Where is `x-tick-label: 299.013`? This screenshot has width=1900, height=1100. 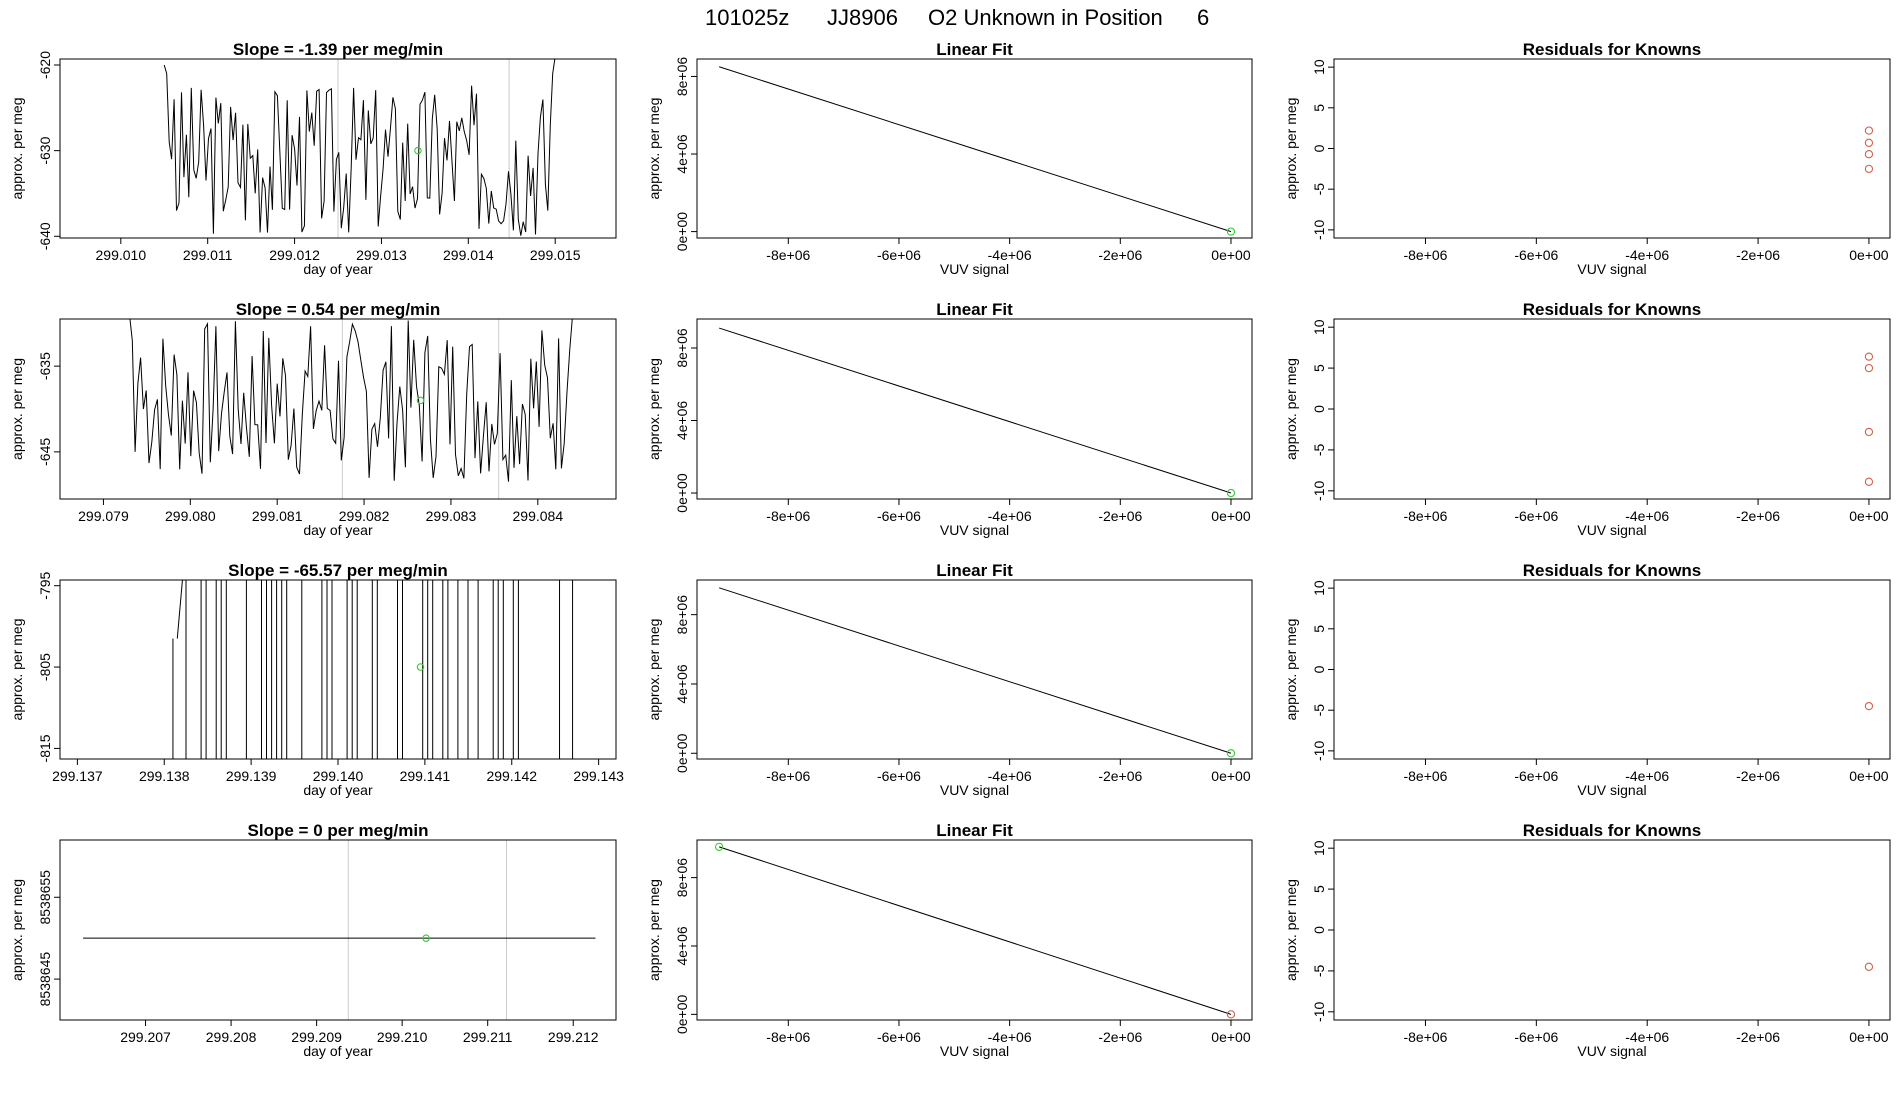 x-tick-label: 299.013 is located at coordinates (381, 255).